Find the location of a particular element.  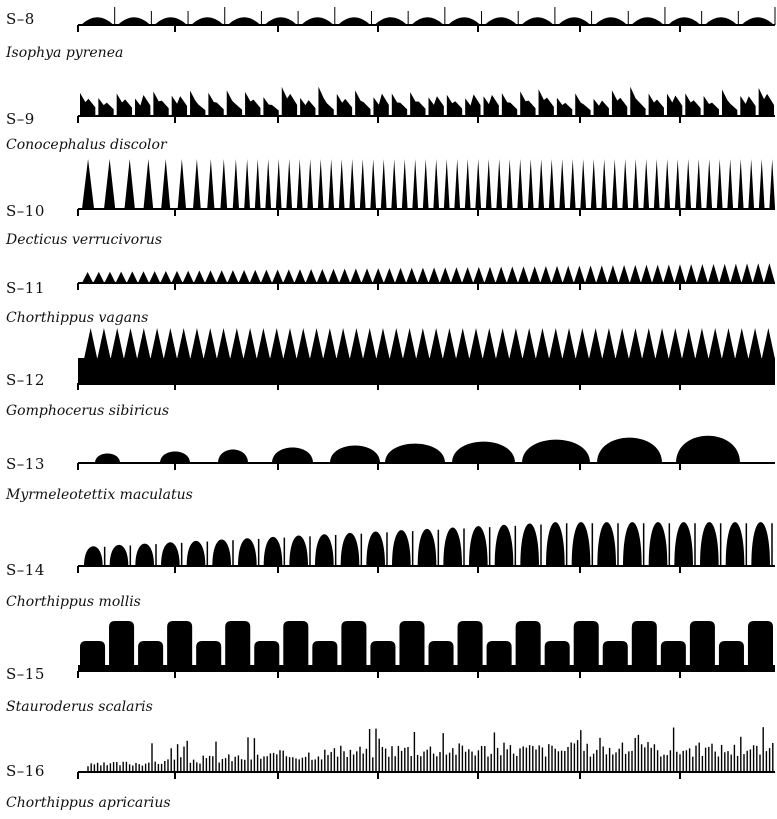

species-name: Myrmeleotettix maculatus is located at coordinates (99, 495).